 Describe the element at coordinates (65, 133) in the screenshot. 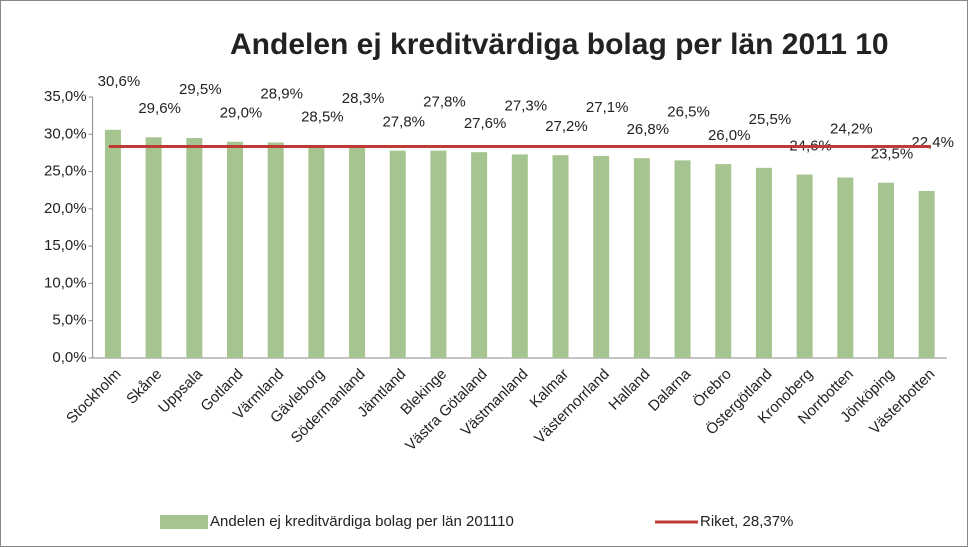

I see `y-tick-label: 30,0%` at that location.